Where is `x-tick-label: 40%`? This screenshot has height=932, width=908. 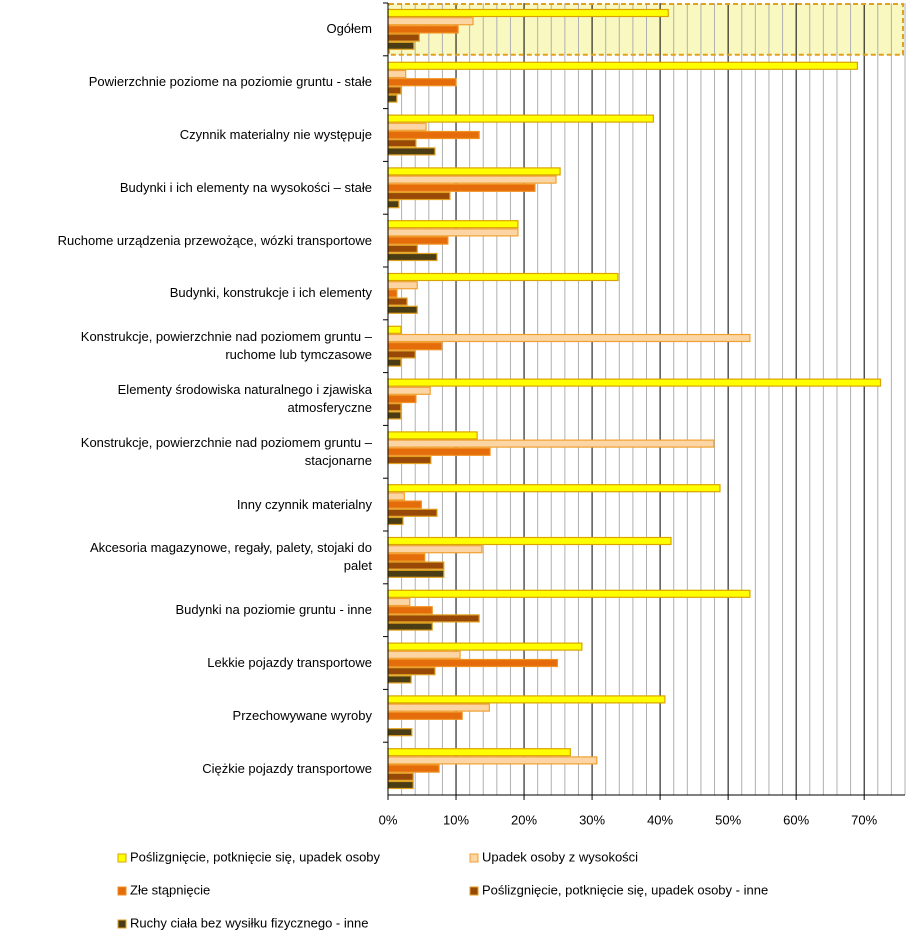
x-tick-label: 40% is located at coordinates (660, 819).